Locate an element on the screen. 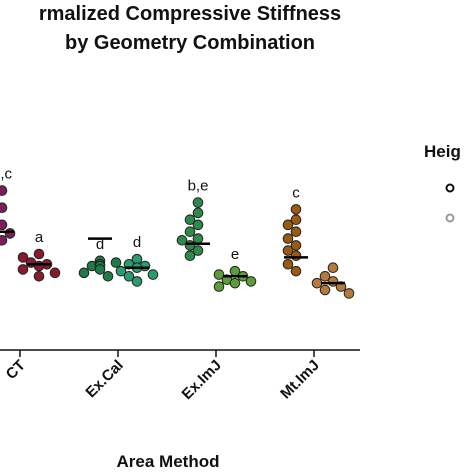 The image size is (474, 474). significance-label: b,e is located at coordinates (198, 186).